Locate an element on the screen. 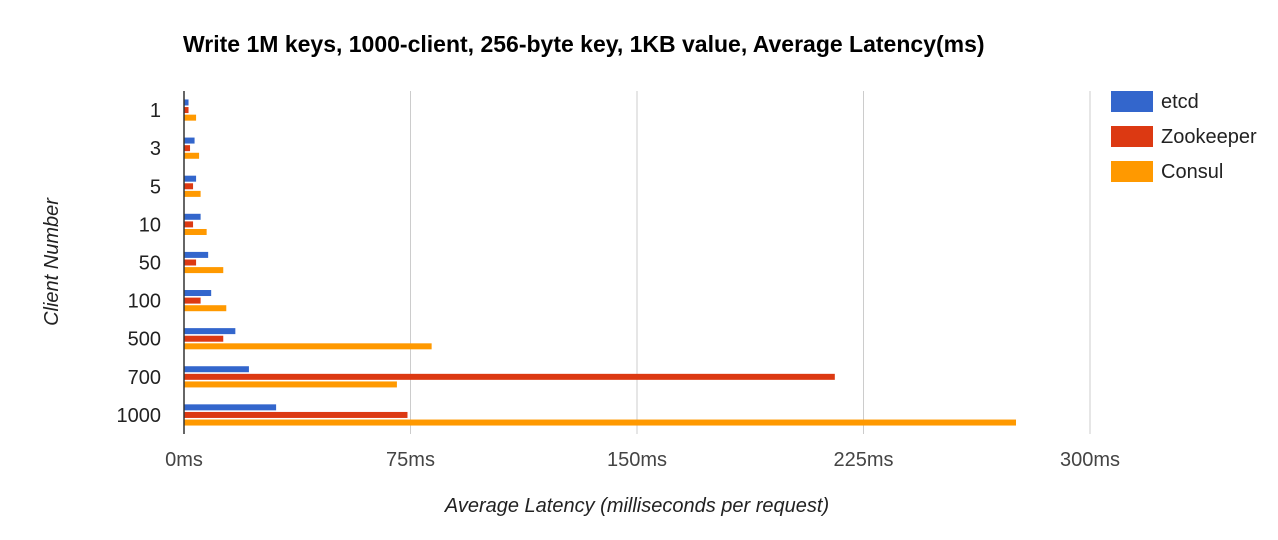 This screenshot has width=1278, height=540. category-labels: 1 3 5 10 50 100 500 700 1000 is located at coordinates (139, 263).